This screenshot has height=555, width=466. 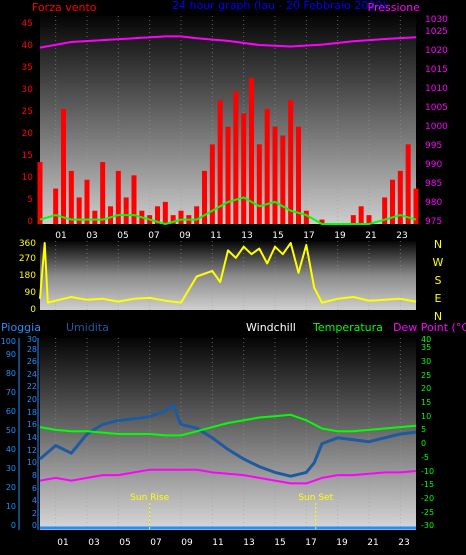 I want to click on rain-tick: 26, so click(x=32, y=361).